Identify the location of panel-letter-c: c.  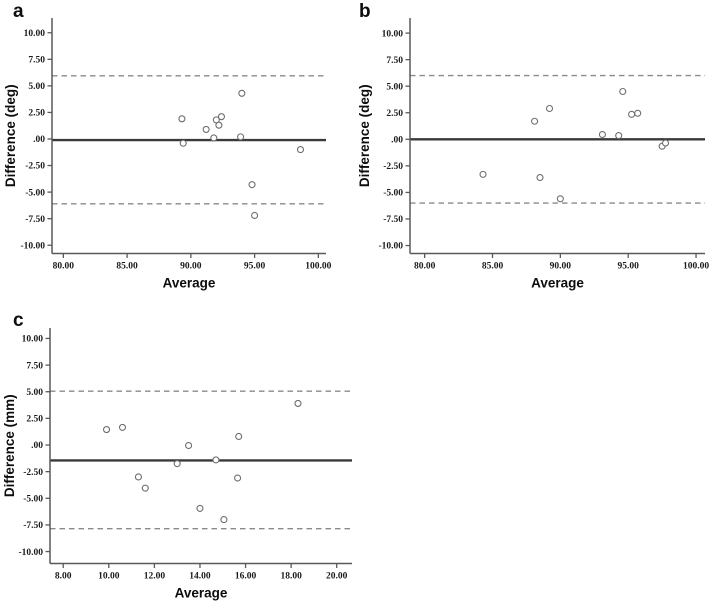
(18, 320).